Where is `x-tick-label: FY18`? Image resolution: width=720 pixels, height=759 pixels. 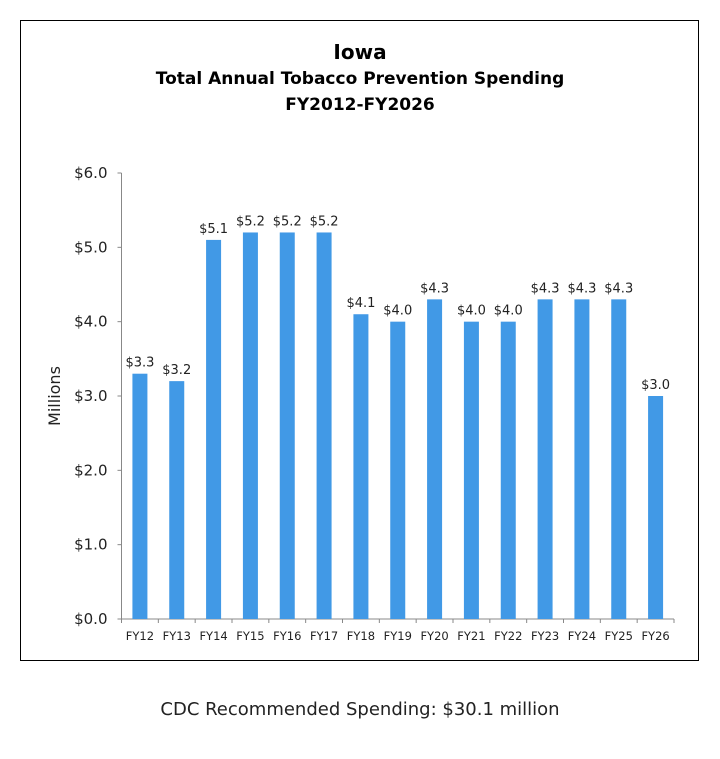
x-tick-label: FY18 is located at coordinates (361, 636).